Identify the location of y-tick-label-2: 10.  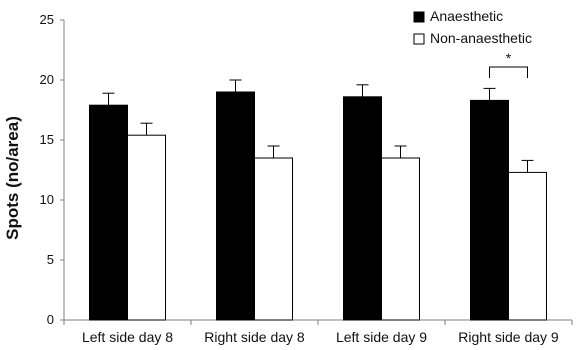
(47, 199).